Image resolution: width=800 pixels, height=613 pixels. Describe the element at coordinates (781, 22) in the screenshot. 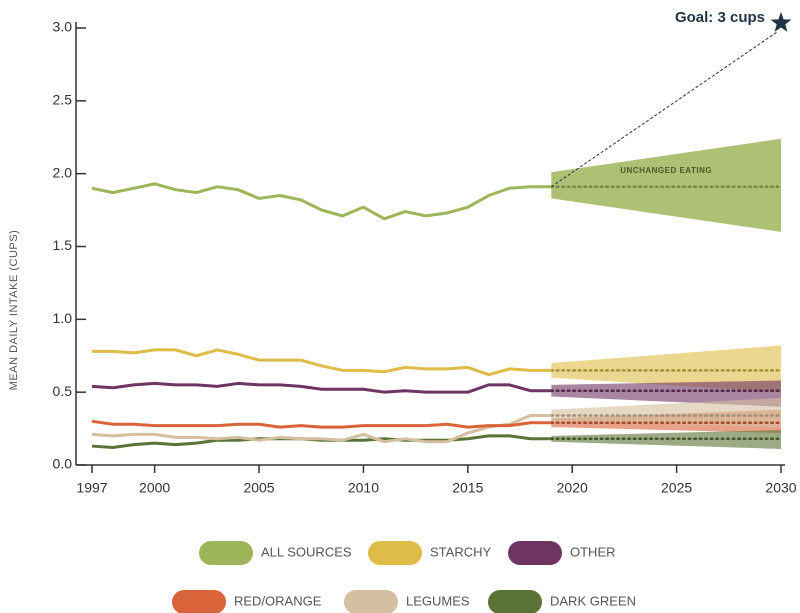

I see `goal-star` at that location.